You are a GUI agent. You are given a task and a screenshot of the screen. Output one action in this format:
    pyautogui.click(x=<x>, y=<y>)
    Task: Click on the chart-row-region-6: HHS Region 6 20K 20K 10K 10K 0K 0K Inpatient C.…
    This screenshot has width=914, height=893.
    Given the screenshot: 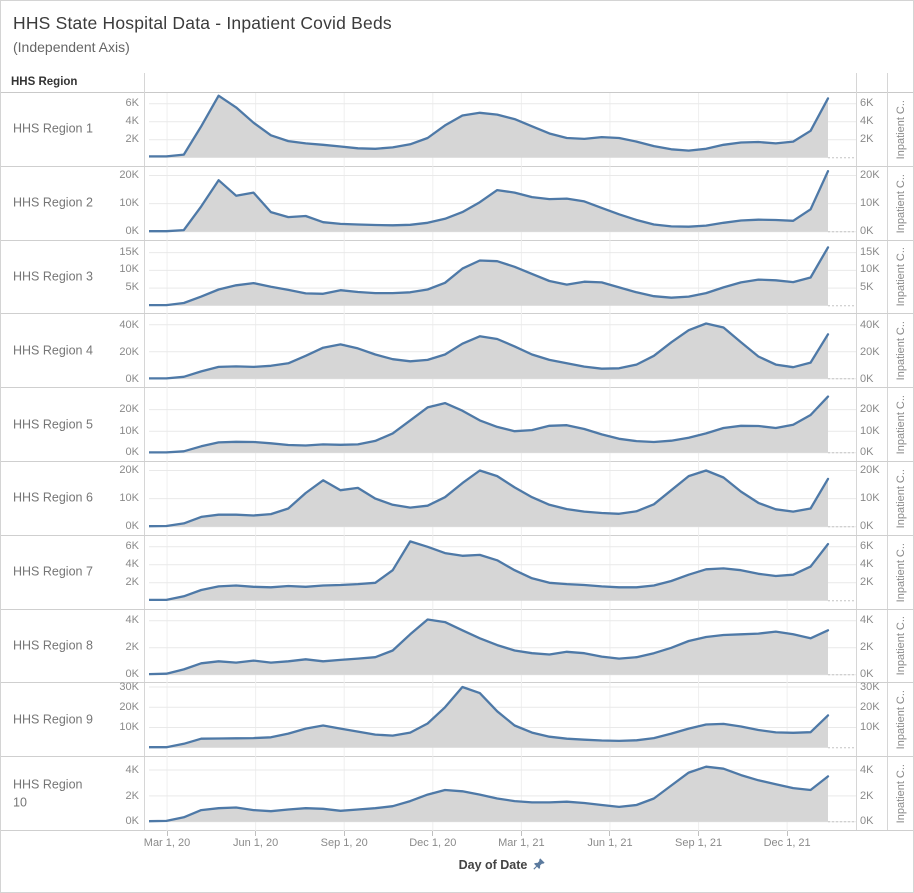 What is the action you would take?
    pyautogui.click(x=457, y=499)
    